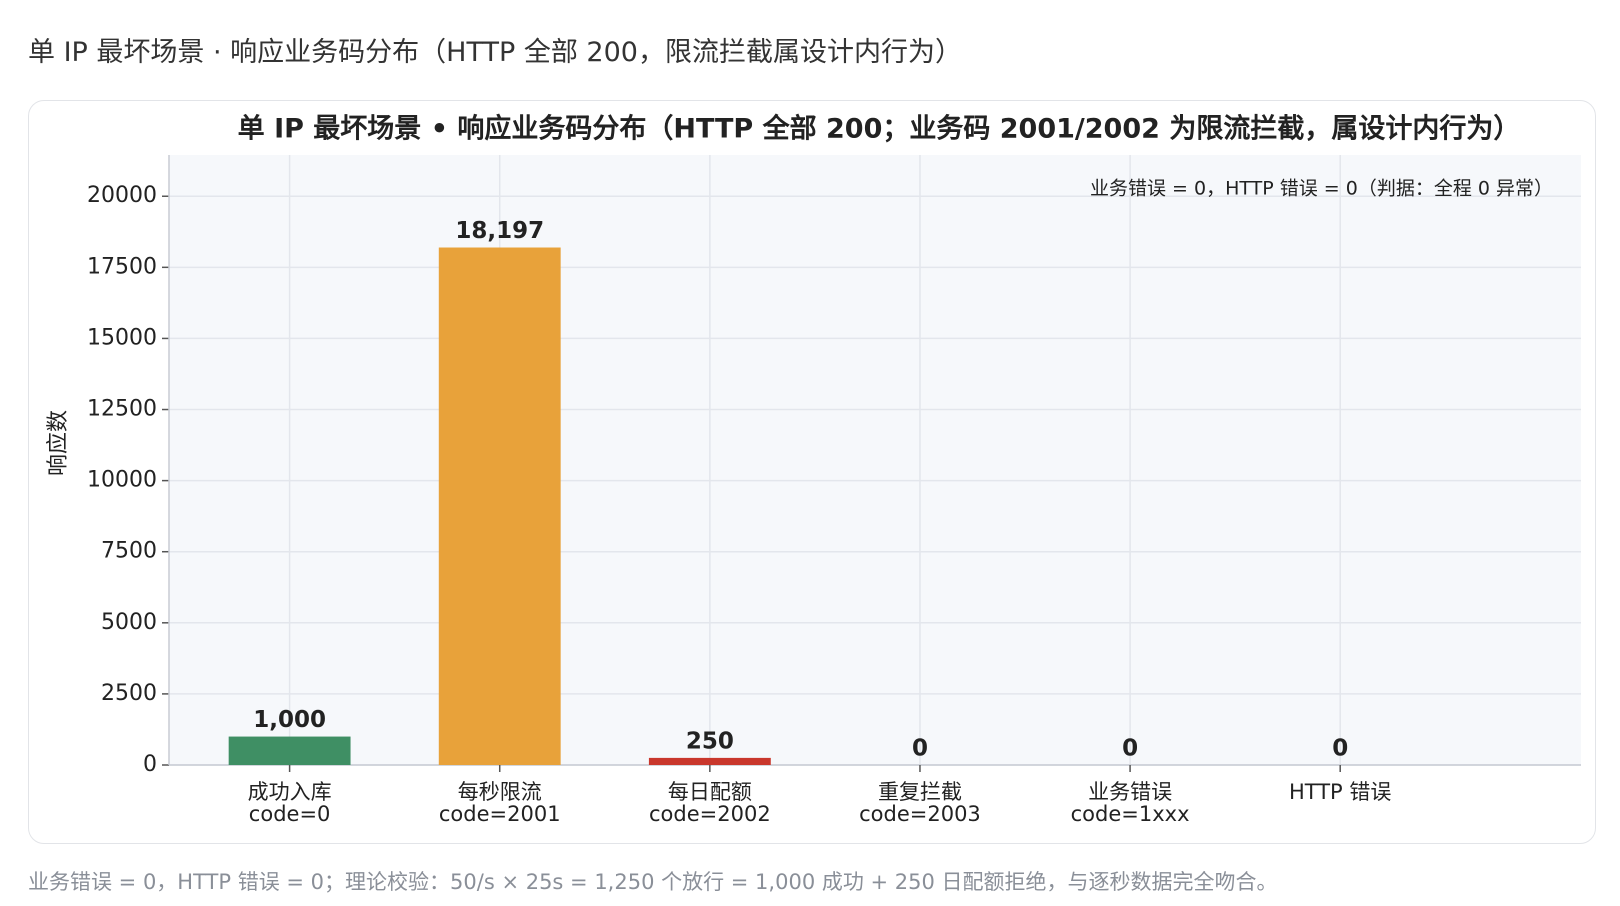  I want to click on x-tick-label-line: code=2001, so click(500, 814).